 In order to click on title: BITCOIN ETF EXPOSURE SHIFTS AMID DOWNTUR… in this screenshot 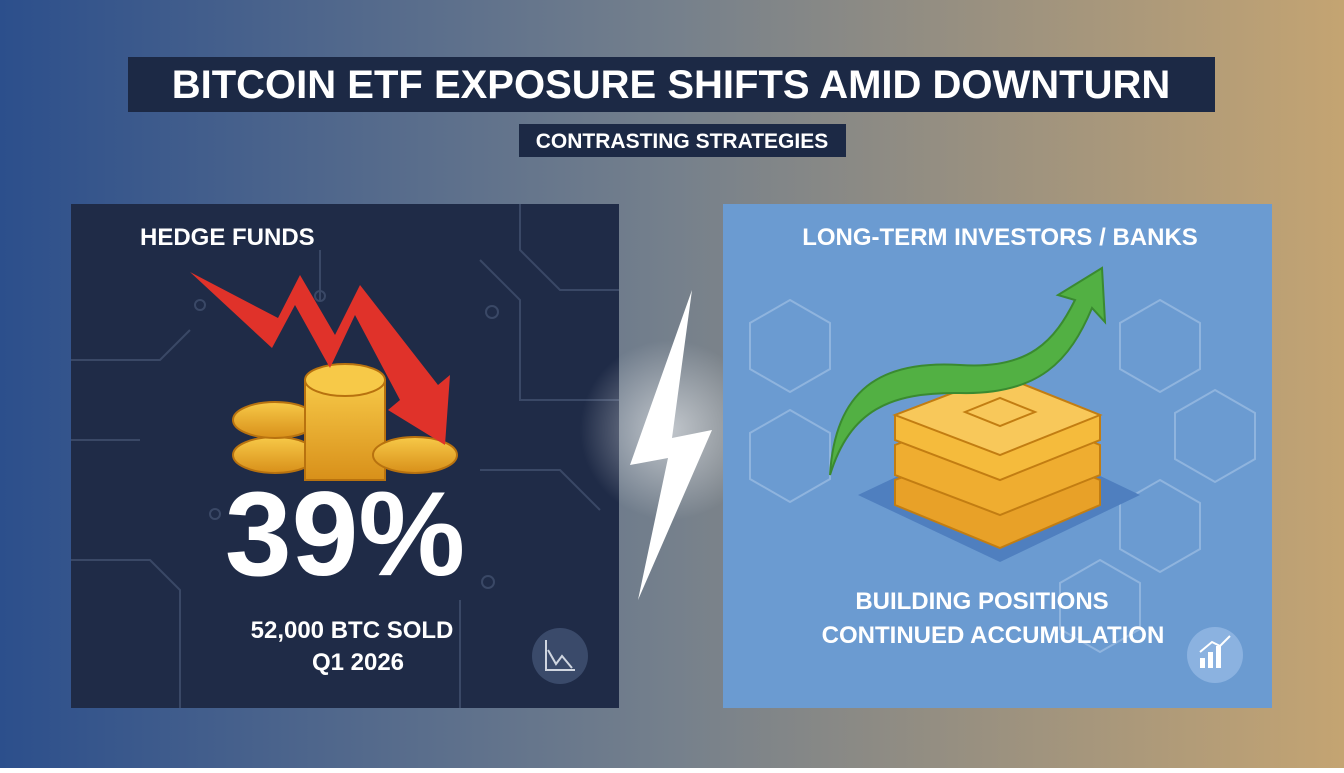, I will do `click(671, 85)`.